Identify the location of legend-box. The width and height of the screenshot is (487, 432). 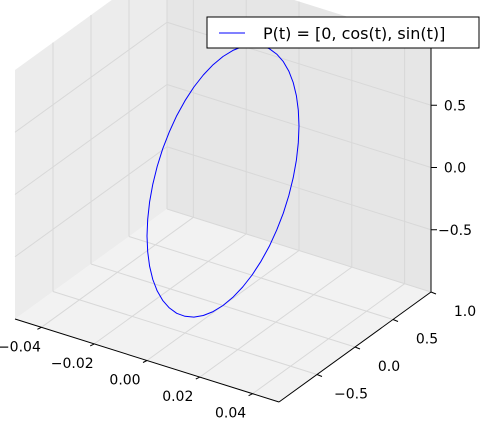
(343, 32).